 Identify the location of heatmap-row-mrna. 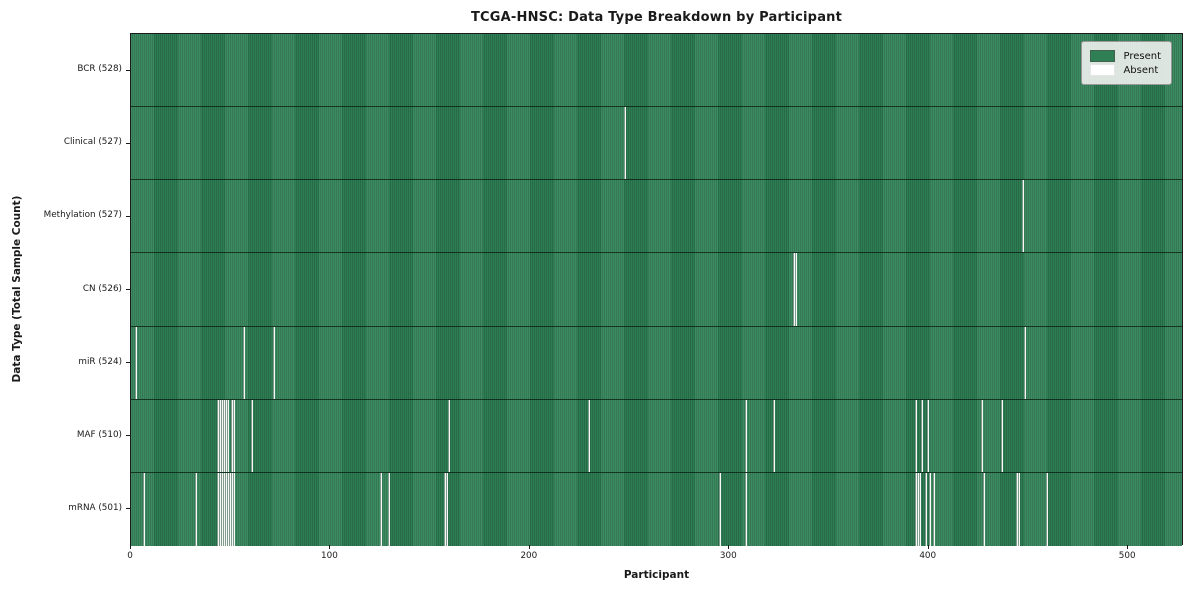
(656, 509).